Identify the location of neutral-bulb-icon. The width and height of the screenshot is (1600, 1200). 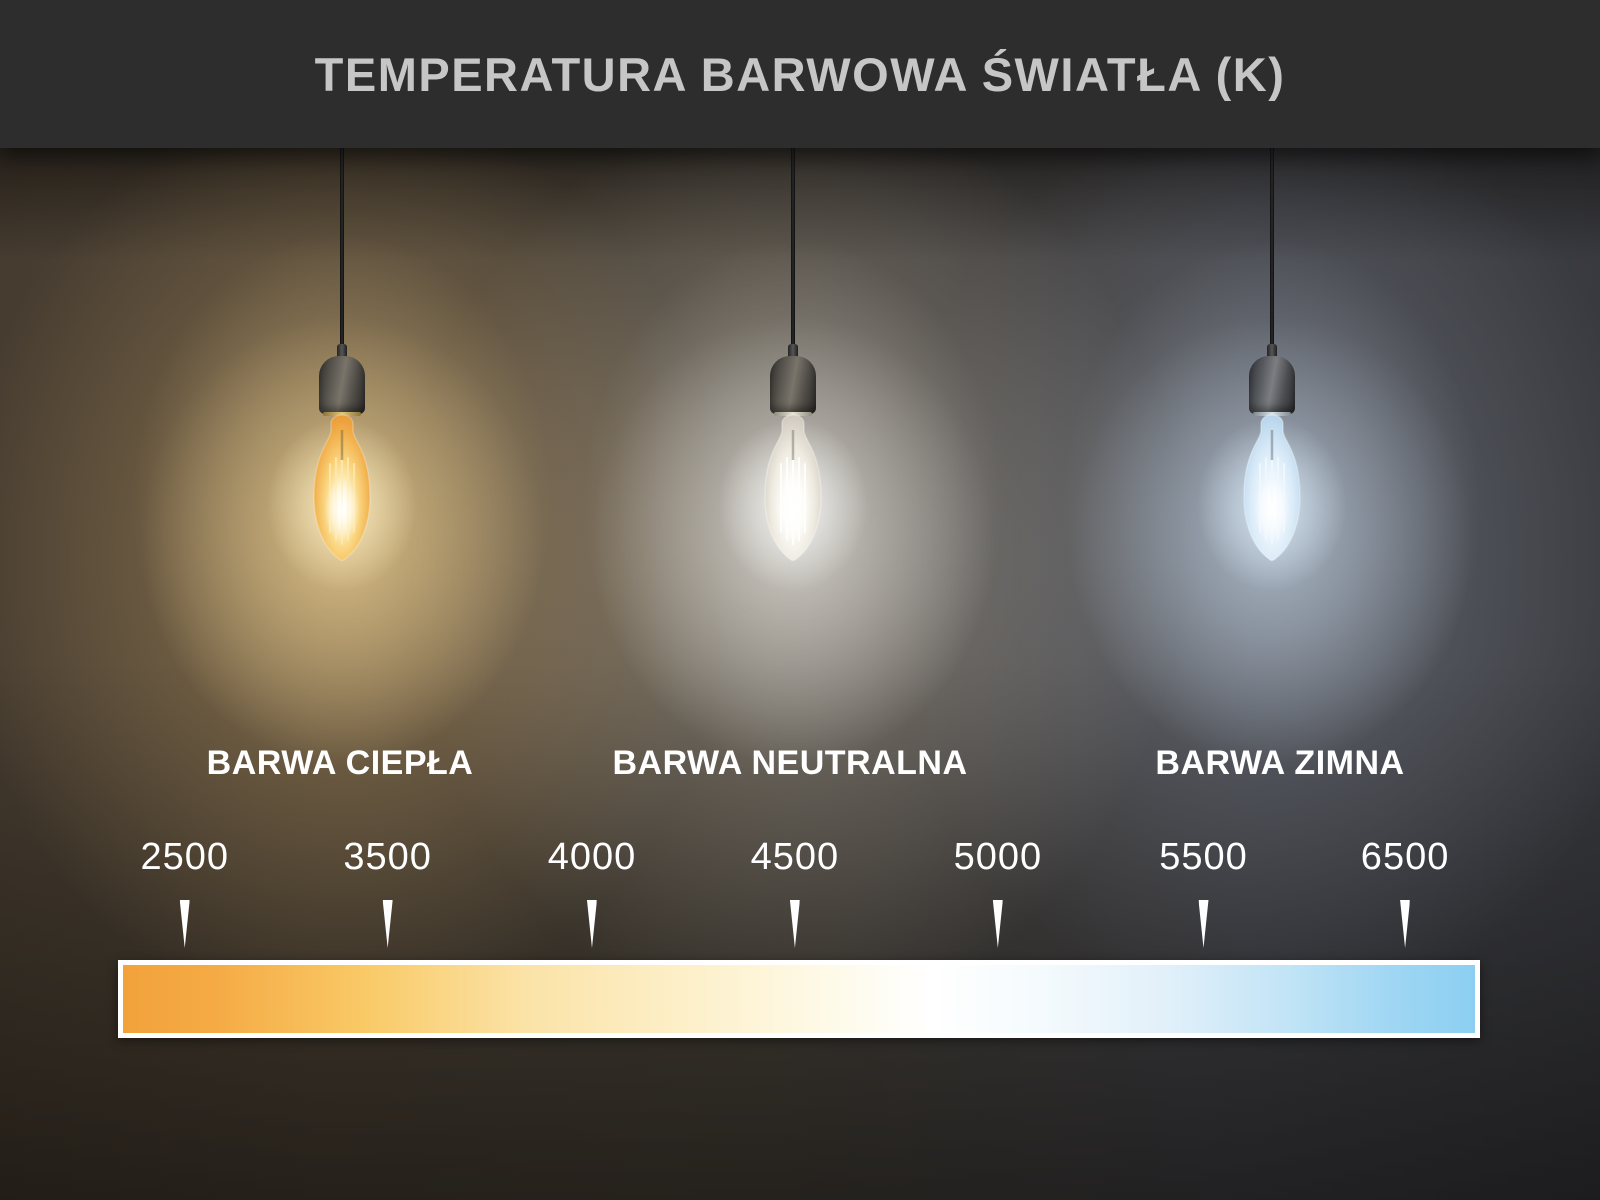
(793, 488).